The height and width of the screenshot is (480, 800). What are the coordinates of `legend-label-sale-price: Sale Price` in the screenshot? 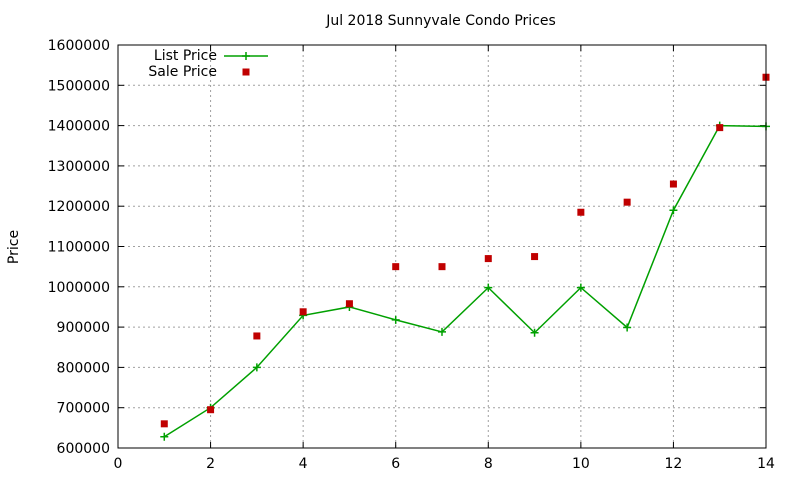 It's located at (182, 72).